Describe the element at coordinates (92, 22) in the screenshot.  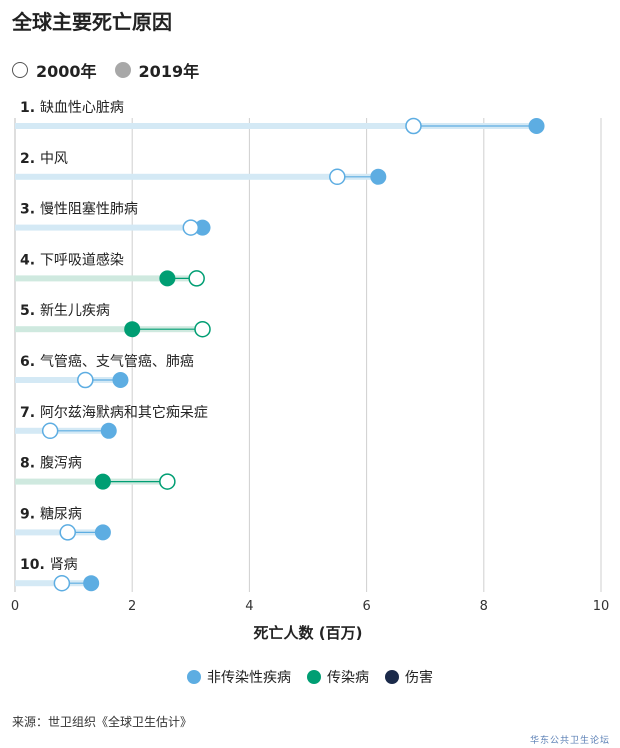
I see `chart-title: 全球主要死亡原因` at that location.